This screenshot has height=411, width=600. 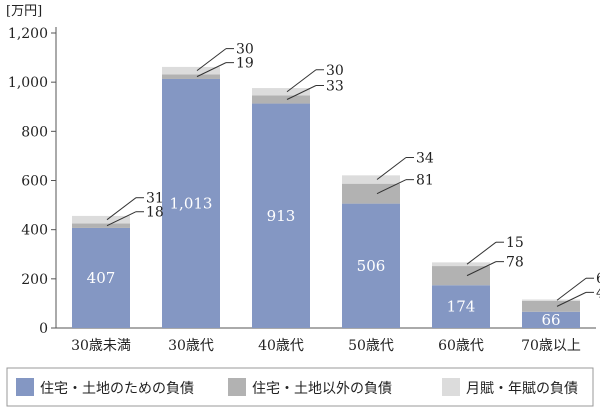 I want to click on y-tick-label: 600, so click(x=34, y=182).